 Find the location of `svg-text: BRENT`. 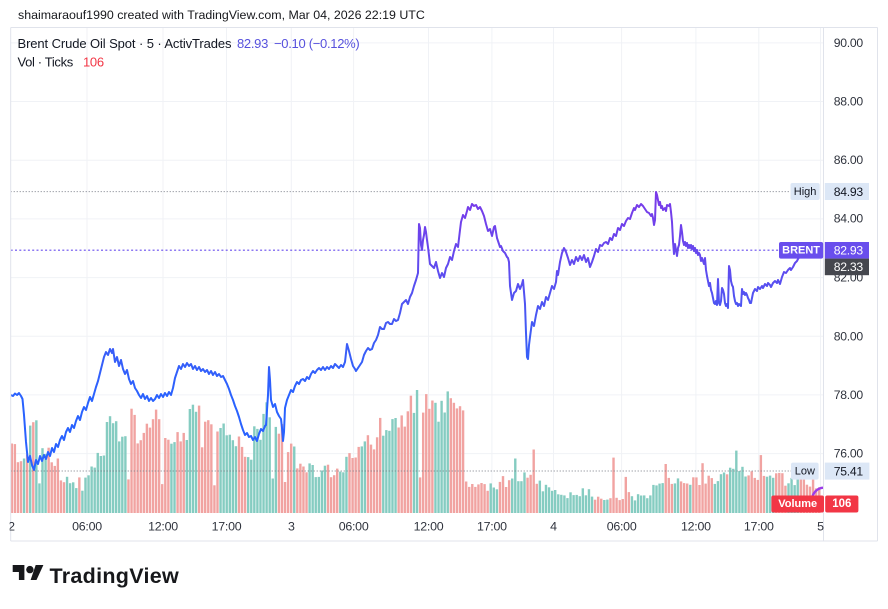

svg-text: BRENT is located at coordinates (801, 250).